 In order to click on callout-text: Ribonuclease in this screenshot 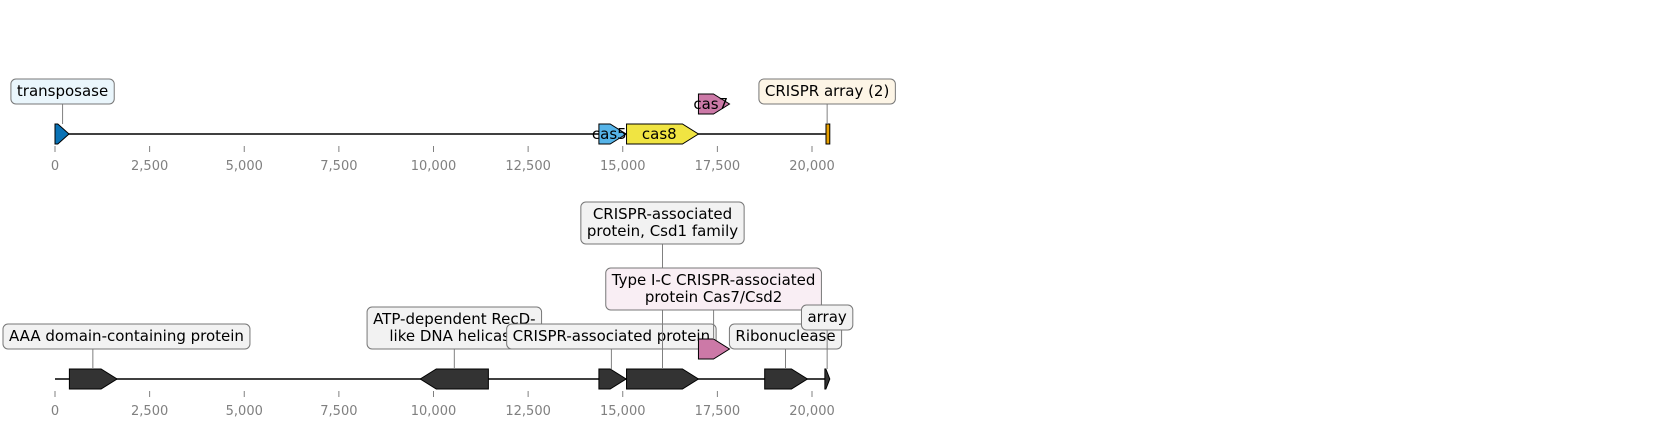, I will do `click(785, 336)`.